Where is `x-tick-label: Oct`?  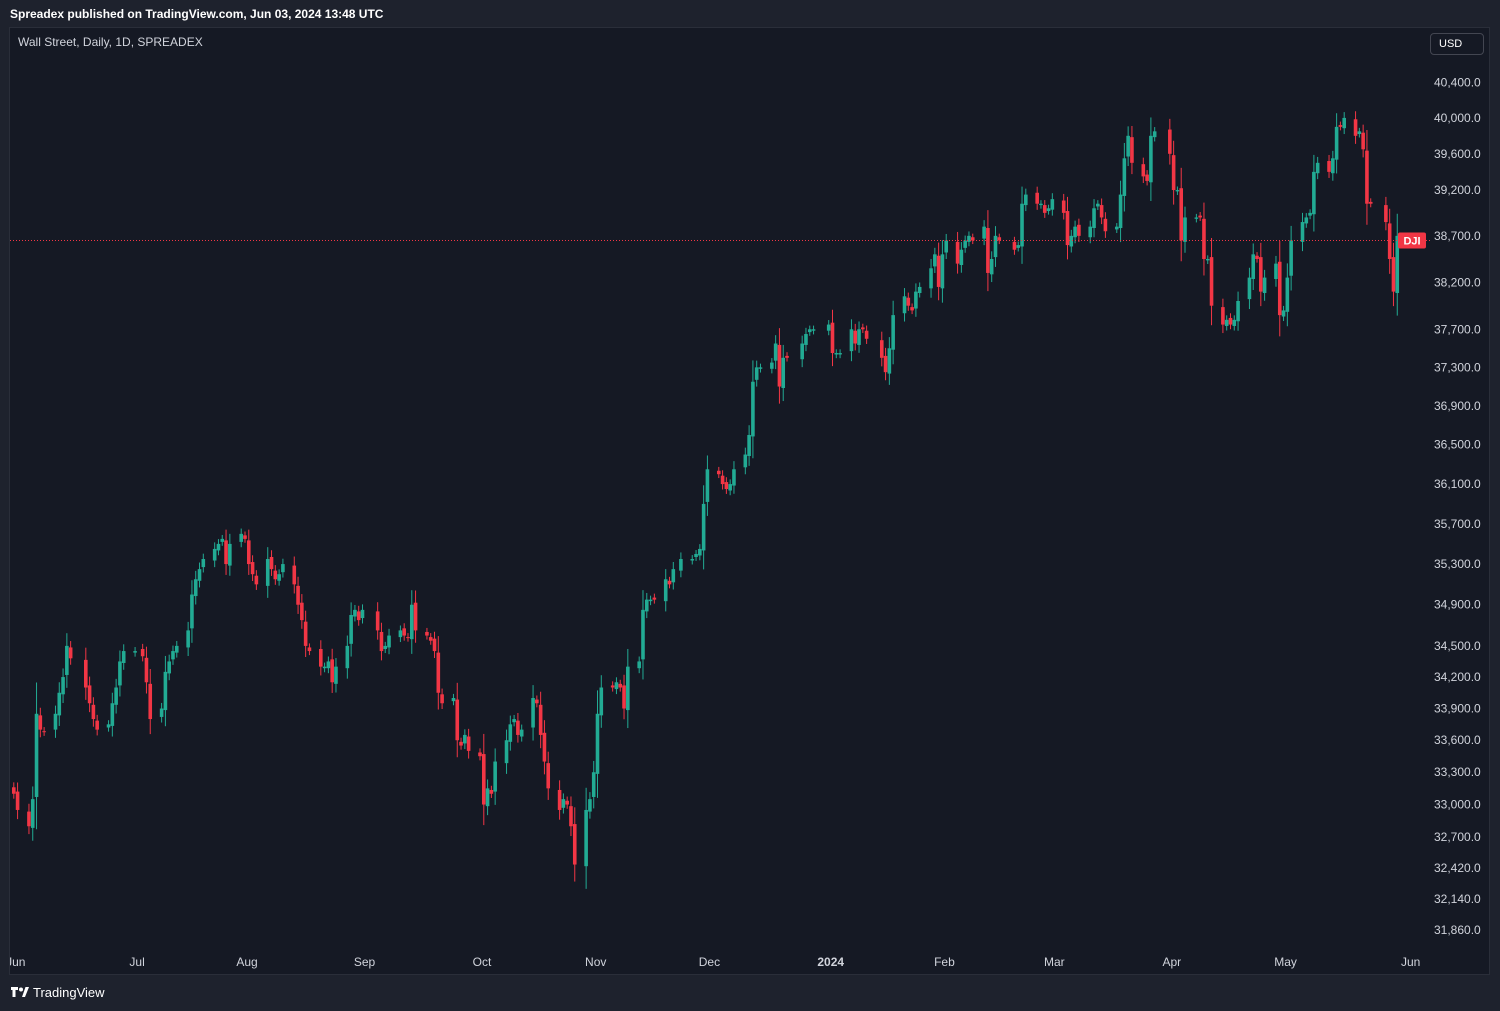 x-tick-label: Oct is located at coordinates (482, 962).